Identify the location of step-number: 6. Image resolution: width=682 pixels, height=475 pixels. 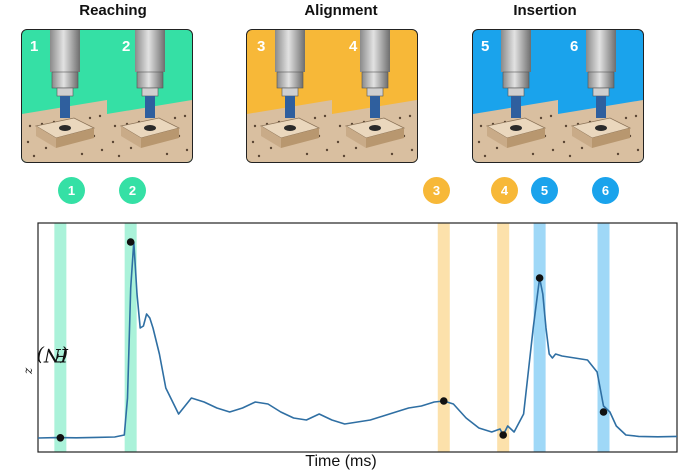
(574, 46).